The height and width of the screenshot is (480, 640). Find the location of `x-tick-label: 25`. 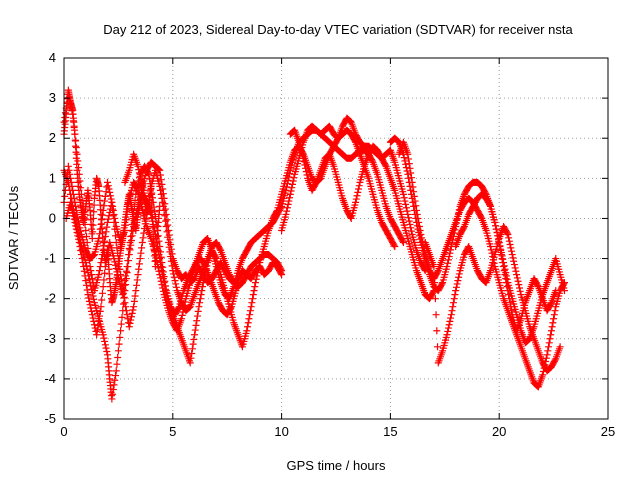

x-tick-label: 25 is located at coordinates (608, 431).